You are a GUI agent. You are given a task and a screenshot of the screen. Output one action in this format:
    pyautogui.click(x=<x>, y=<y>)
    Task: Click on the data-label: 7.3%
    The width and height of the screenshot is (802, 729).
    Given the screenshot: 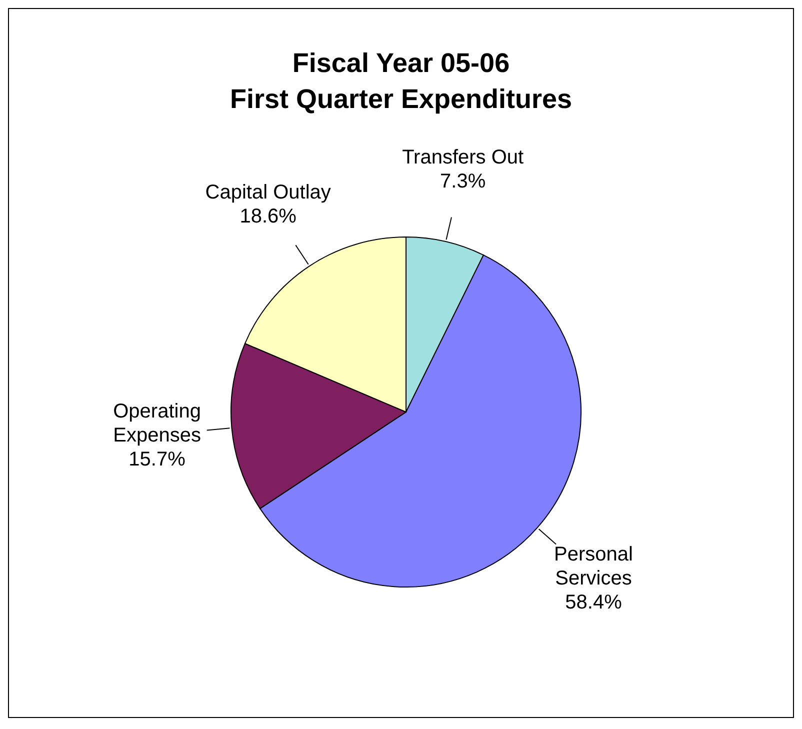 What is the action you would take?
    pyautogui.click(x=463, y=181)
    